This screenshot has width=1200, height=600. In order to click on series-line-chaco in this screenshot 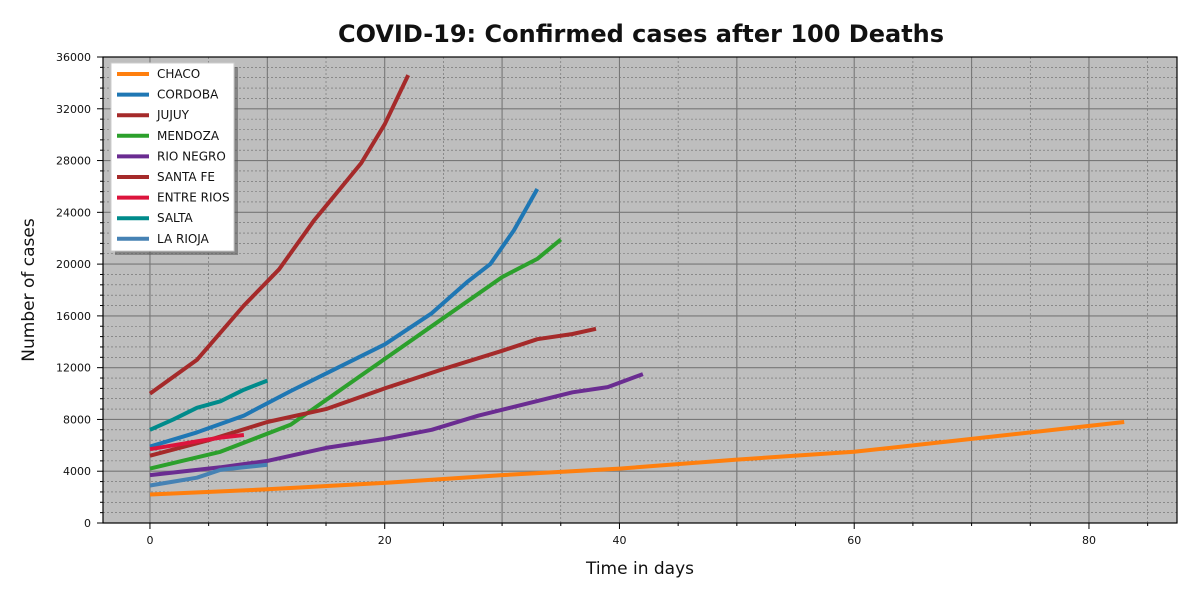, I will do `click(637, 458)`.